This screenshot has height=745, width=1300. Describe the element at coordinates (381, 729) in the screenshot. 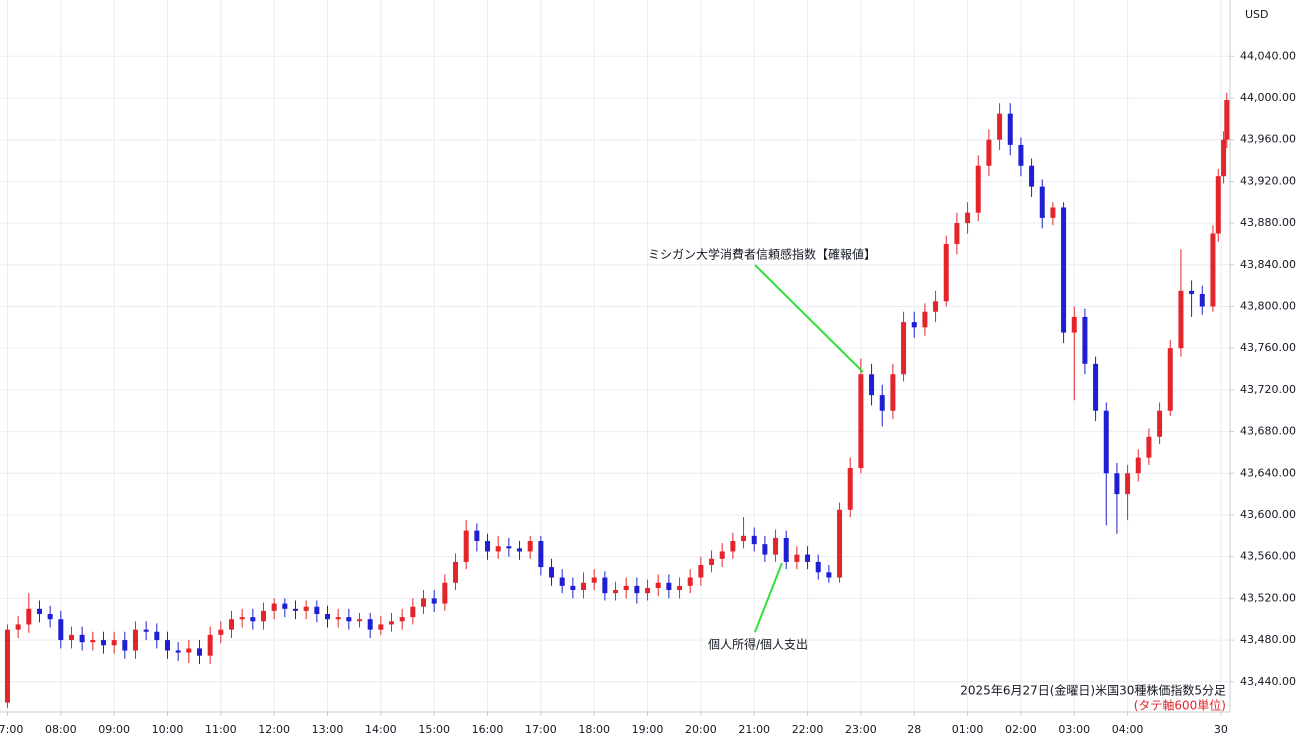

I see `x-tick-label: 14:00` at that location.